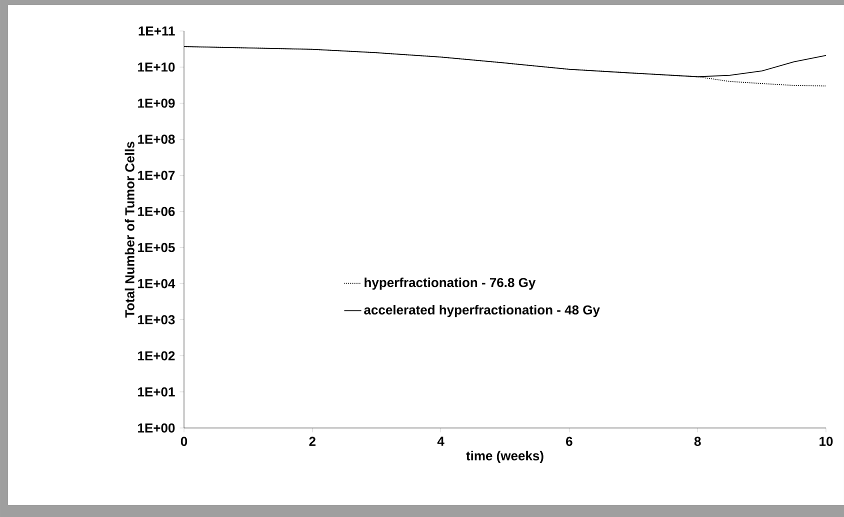 The width and height of the screenshot is (844, 517). What do you see at coordinates (156, 211) in the screenshot?
I see `y-tick-label: 1E+06` at bounding box center [156, 211].